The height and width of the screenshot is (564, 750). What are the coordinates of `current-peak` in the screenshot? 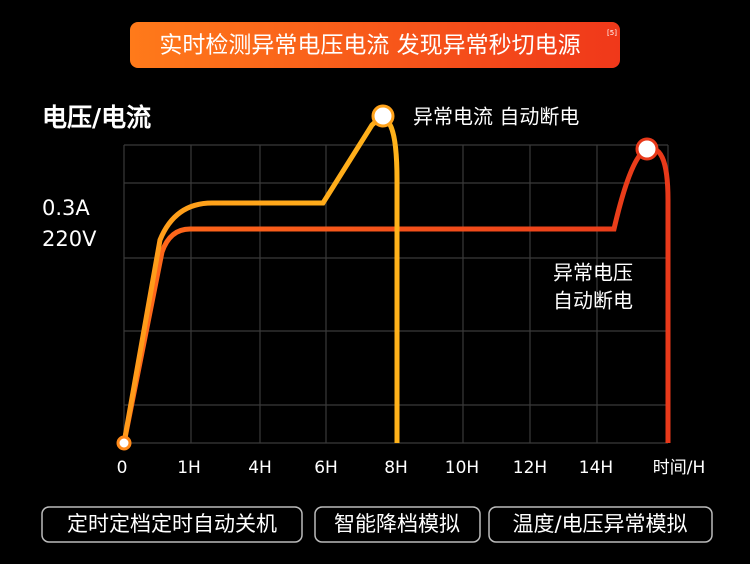 It's located at (383, 116).